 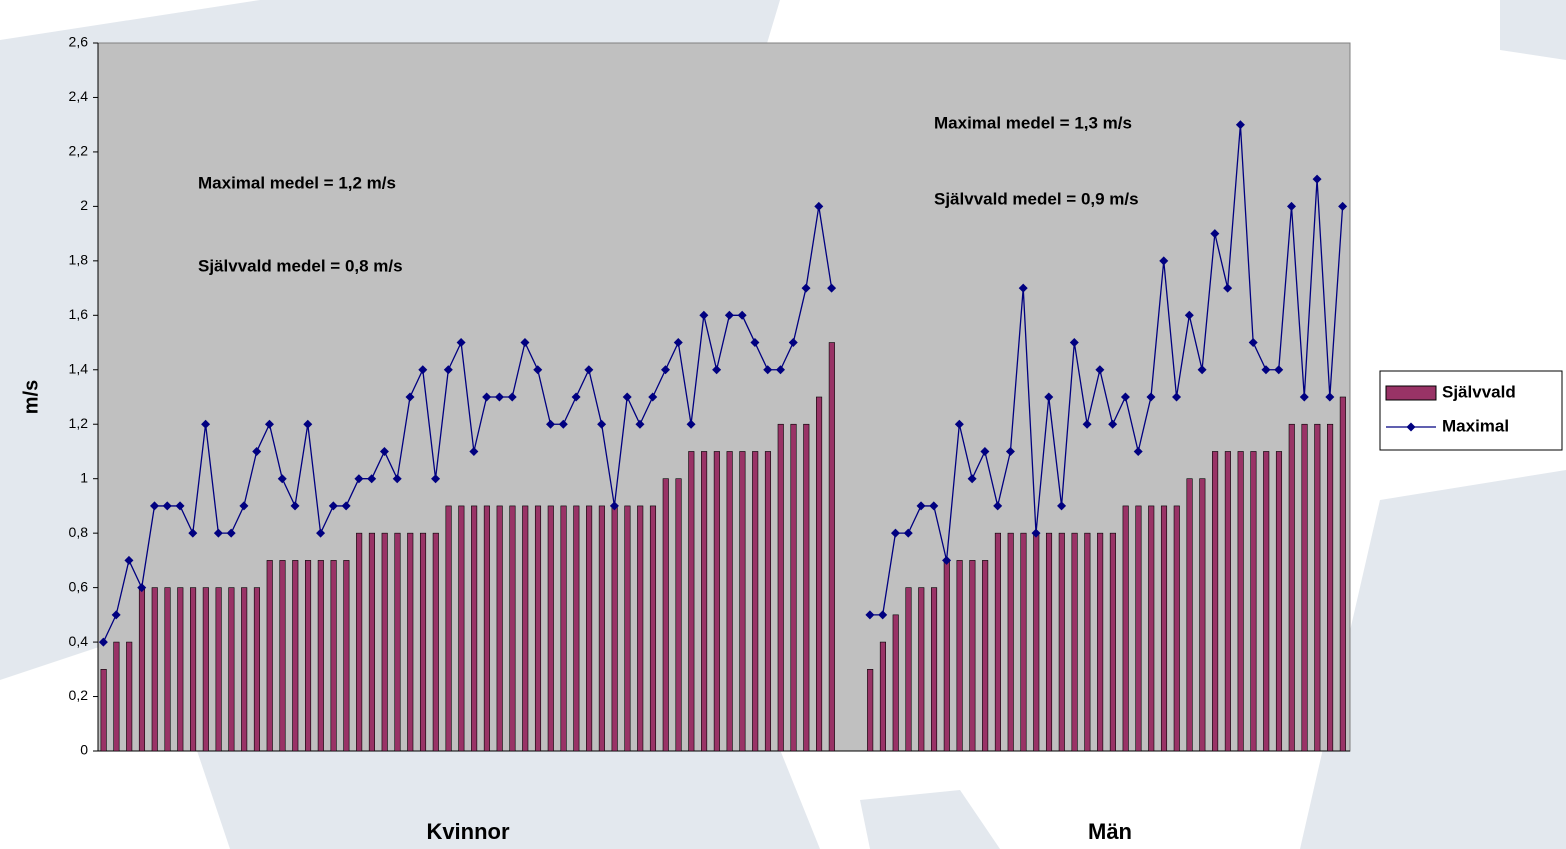 I want to click on y-tick-label: 2, so click(x=84, y=205).